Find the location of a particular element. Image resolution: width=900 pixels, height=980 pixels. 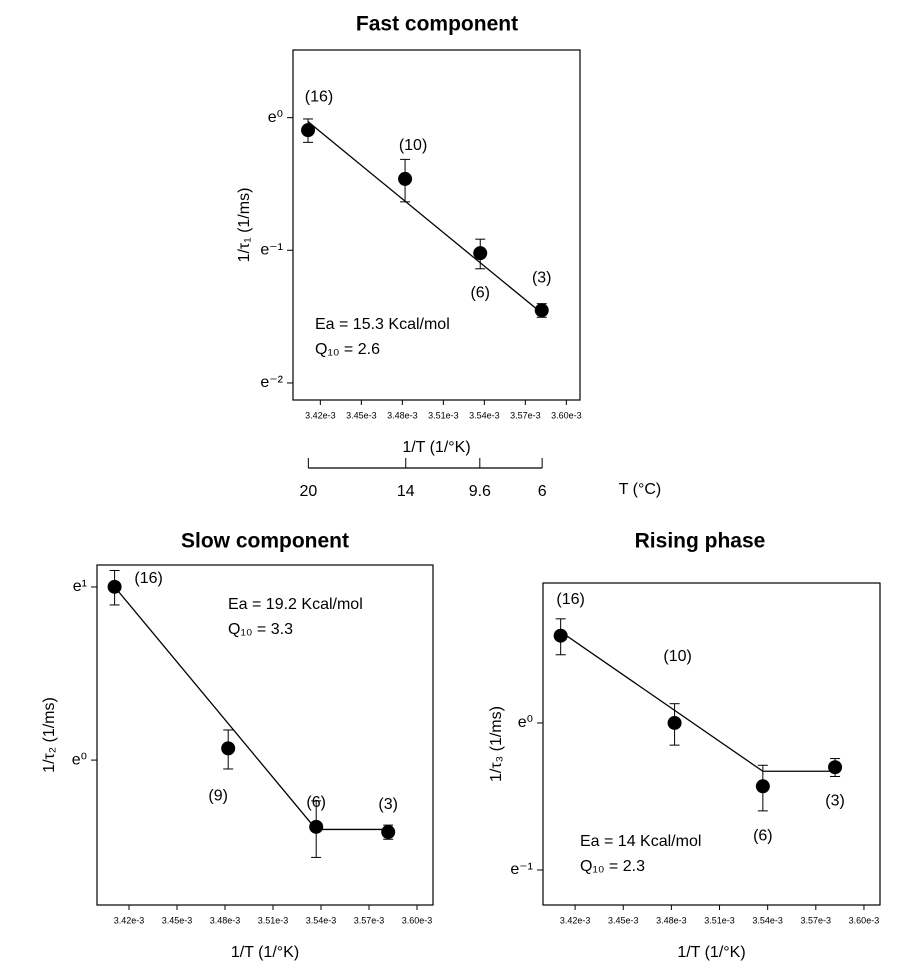

y-axis-label: 1/τ₂ (1/ms) is located at coordinates (49, 735).